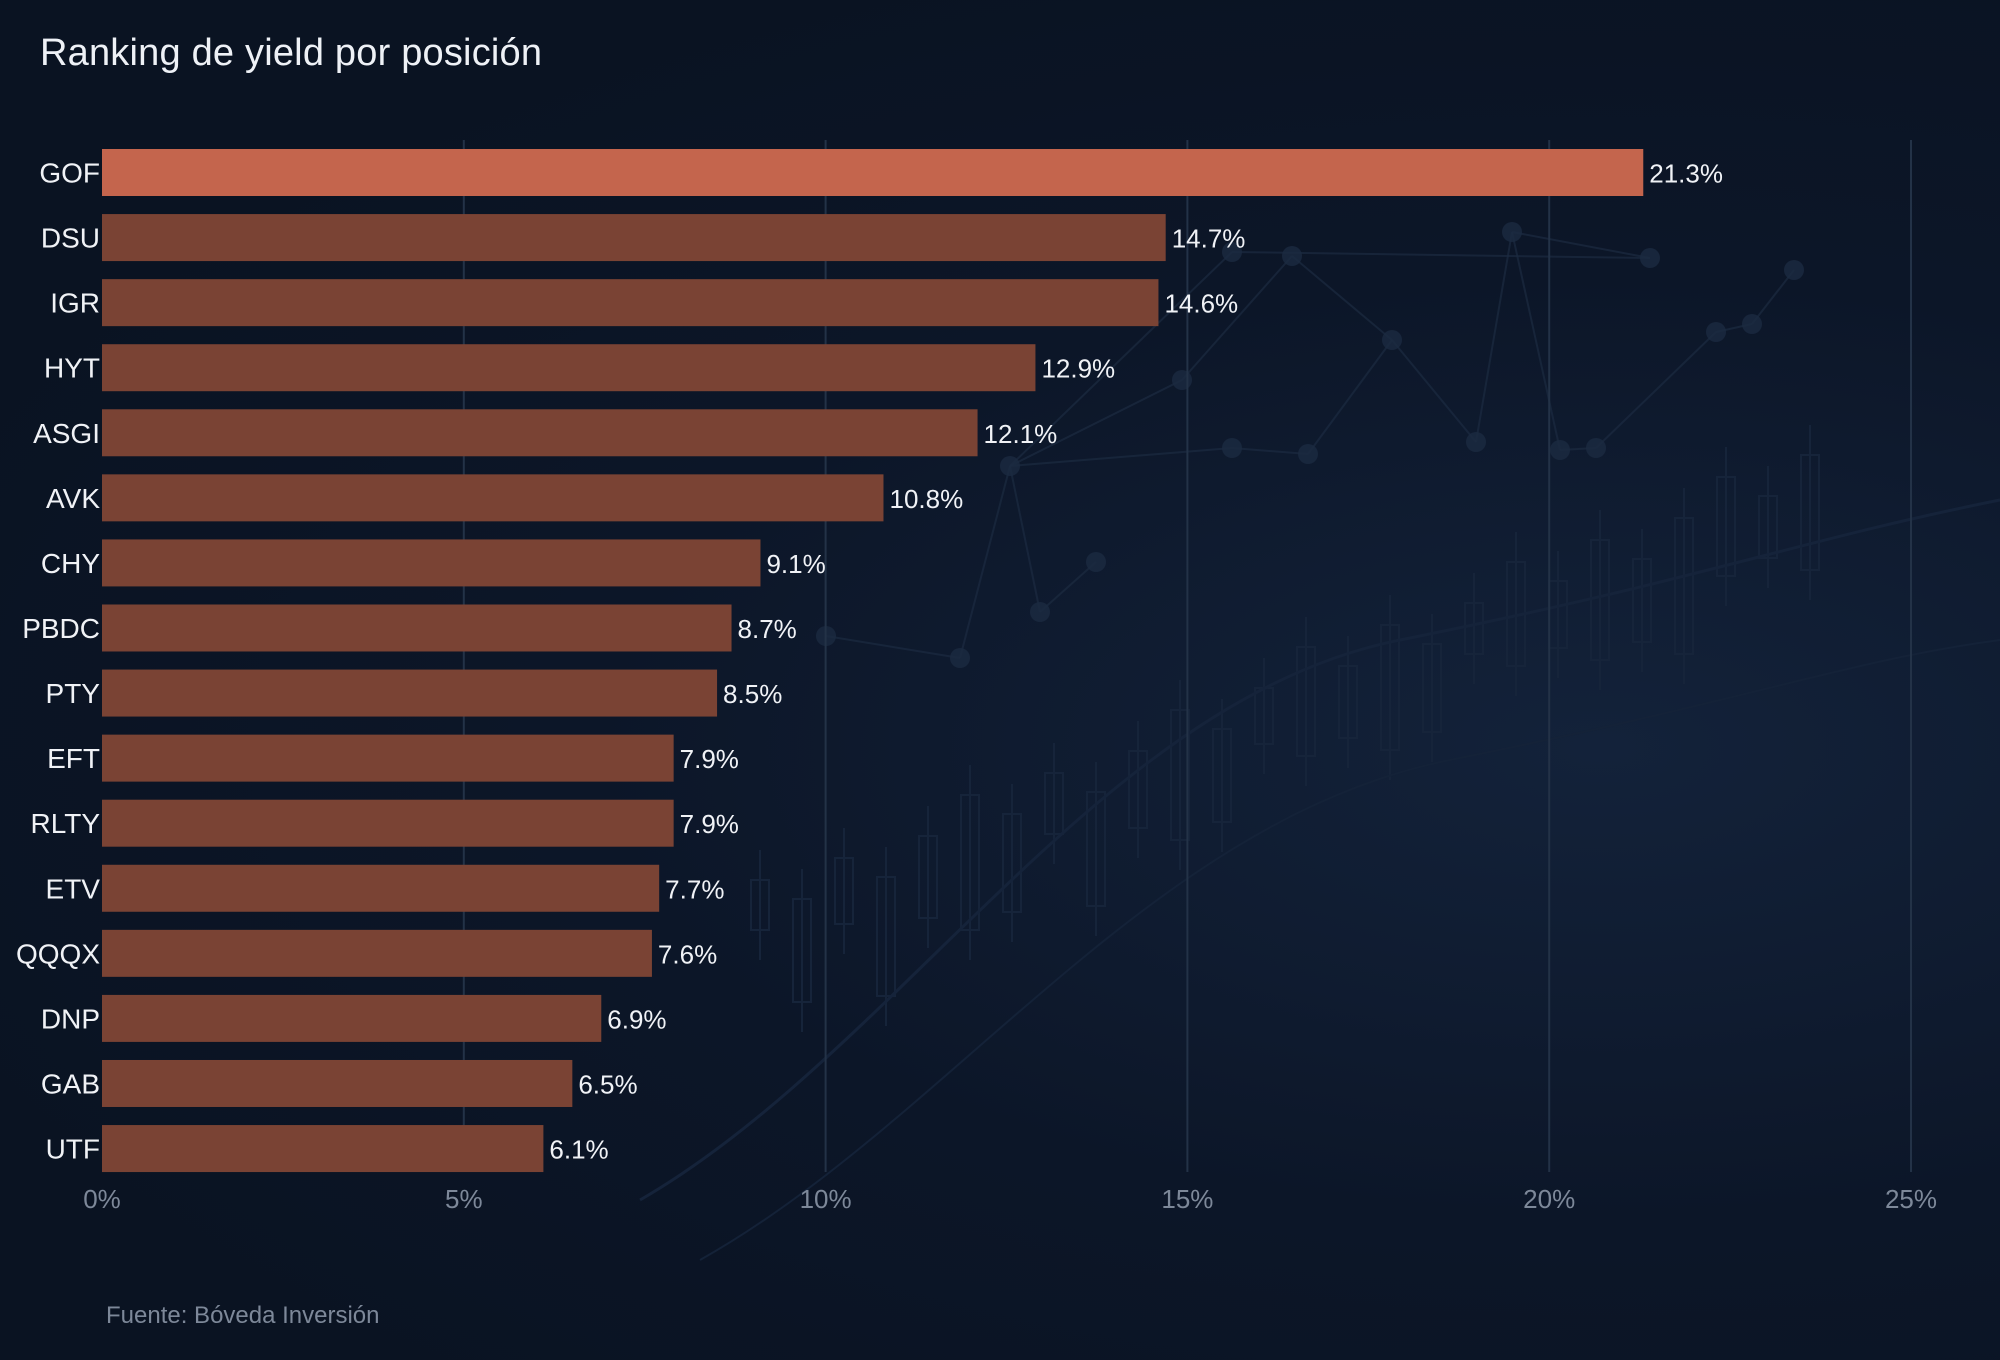  What do you see at coordinates (381, 888) in the screenshot?
I see `bar-etv` at bounding box center [381, 888].